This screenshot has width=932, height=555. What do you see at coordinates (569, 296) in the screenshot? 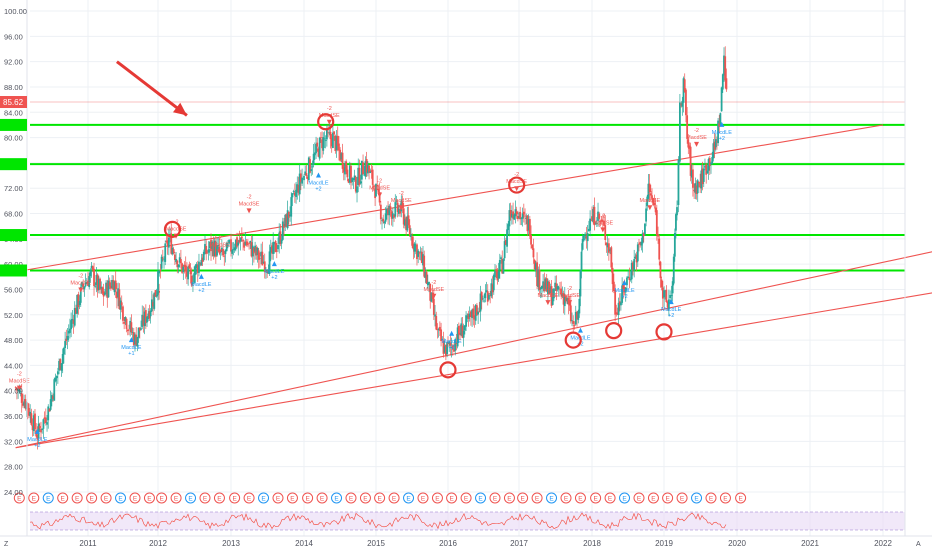
I see `signal-label: MacdSE` at bounding box center [569, 296].